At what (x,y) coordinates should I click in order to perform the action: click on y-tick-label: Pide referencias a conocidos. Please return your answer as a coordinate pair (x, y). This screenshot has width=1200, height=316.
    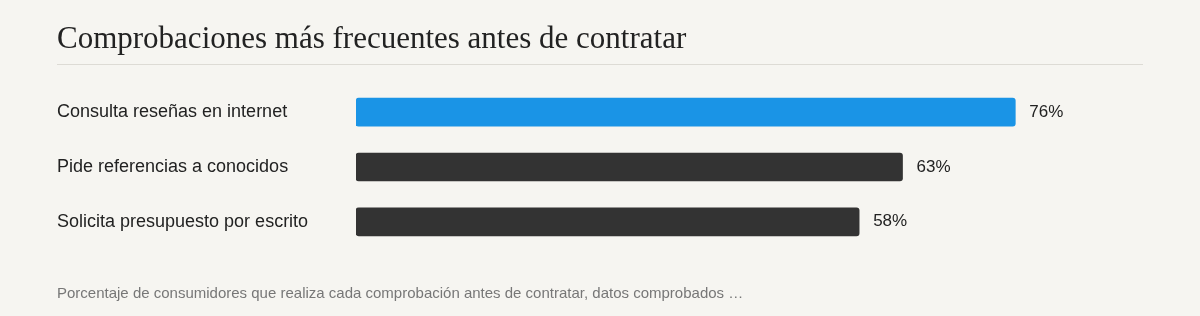
    Looking at the image, I should click on (173, 165).